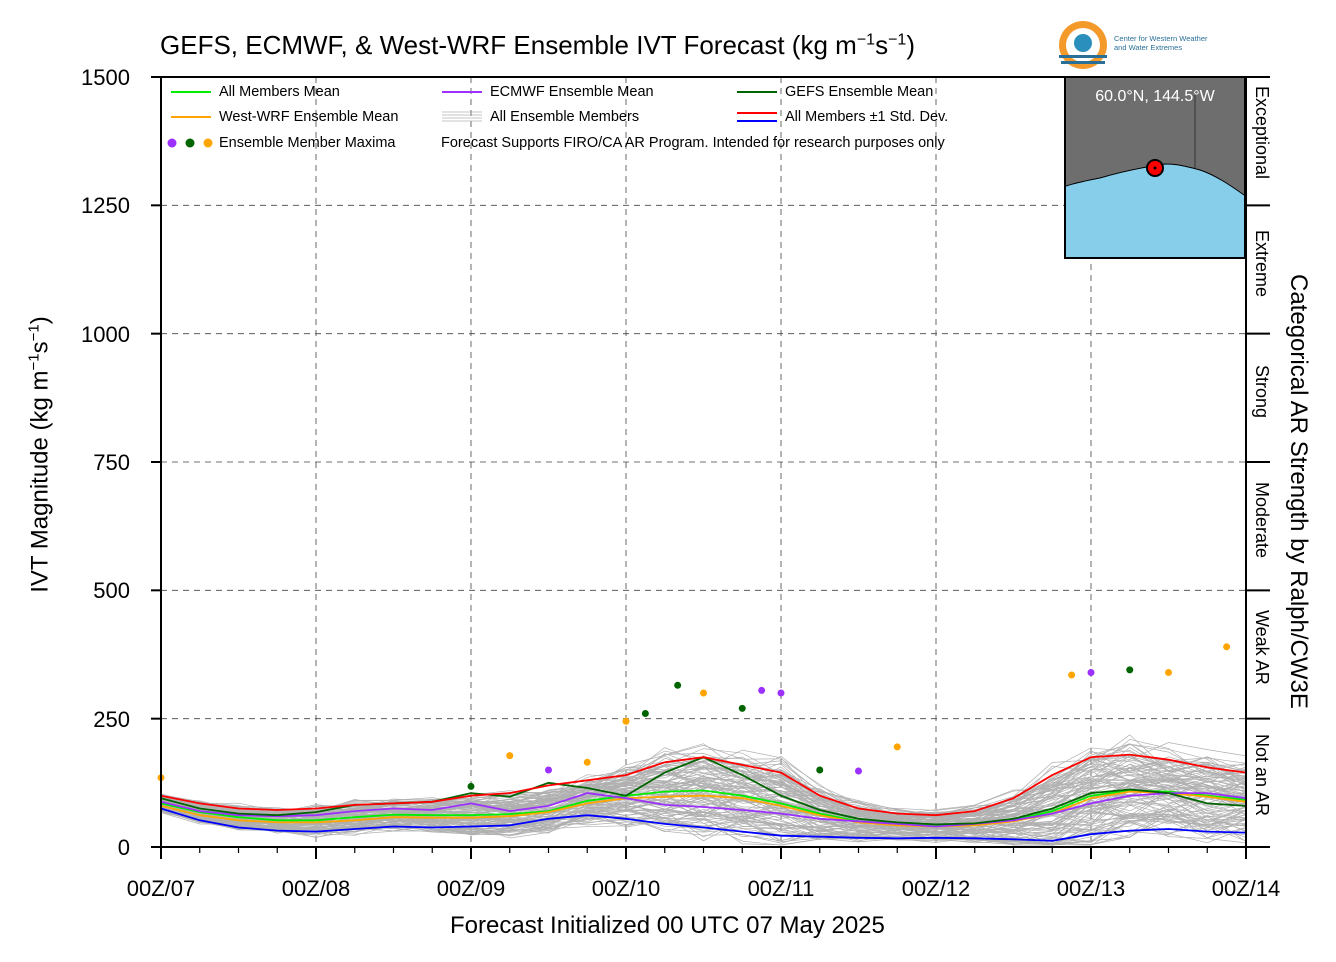  What do you see at coordinates (161, 888) in the screenshot?
I see `x-tick-label: 00Z/07` at bounding box center [161, 888].